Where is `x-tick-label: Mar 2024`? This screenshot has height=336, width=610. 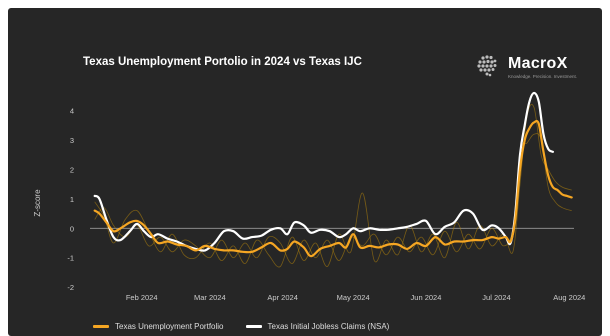 x-tick-label: Mar 2024 is located at coordinates (210, 297).